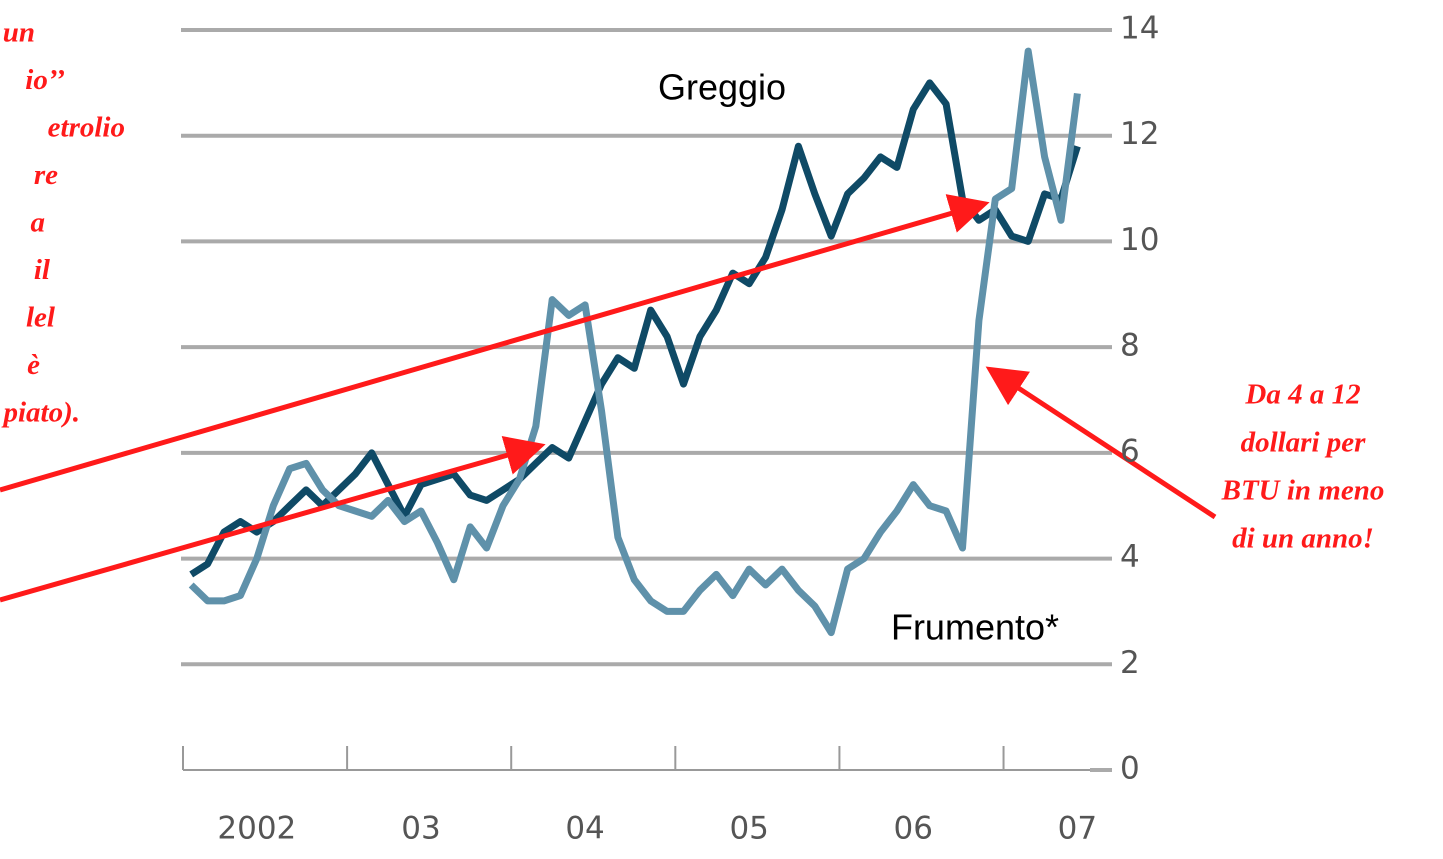 Image resolution: width=1443 pixels, height=859 pixels. What do you see at coordinates (40, 413) in the screenshot?
I see `annotation-text: piato).` at bounding box center [40, 413].